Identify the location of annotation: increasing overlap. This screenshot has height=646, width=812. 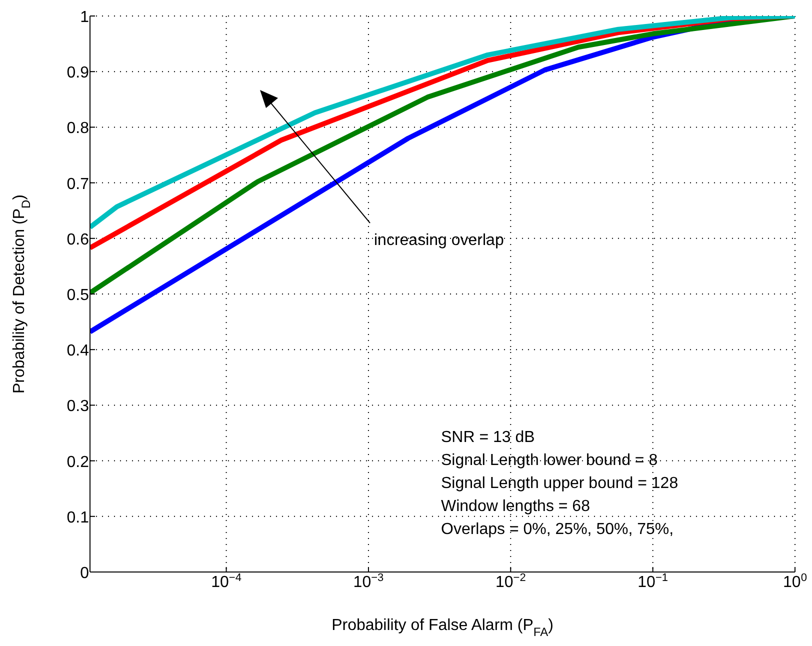
(439, 241).